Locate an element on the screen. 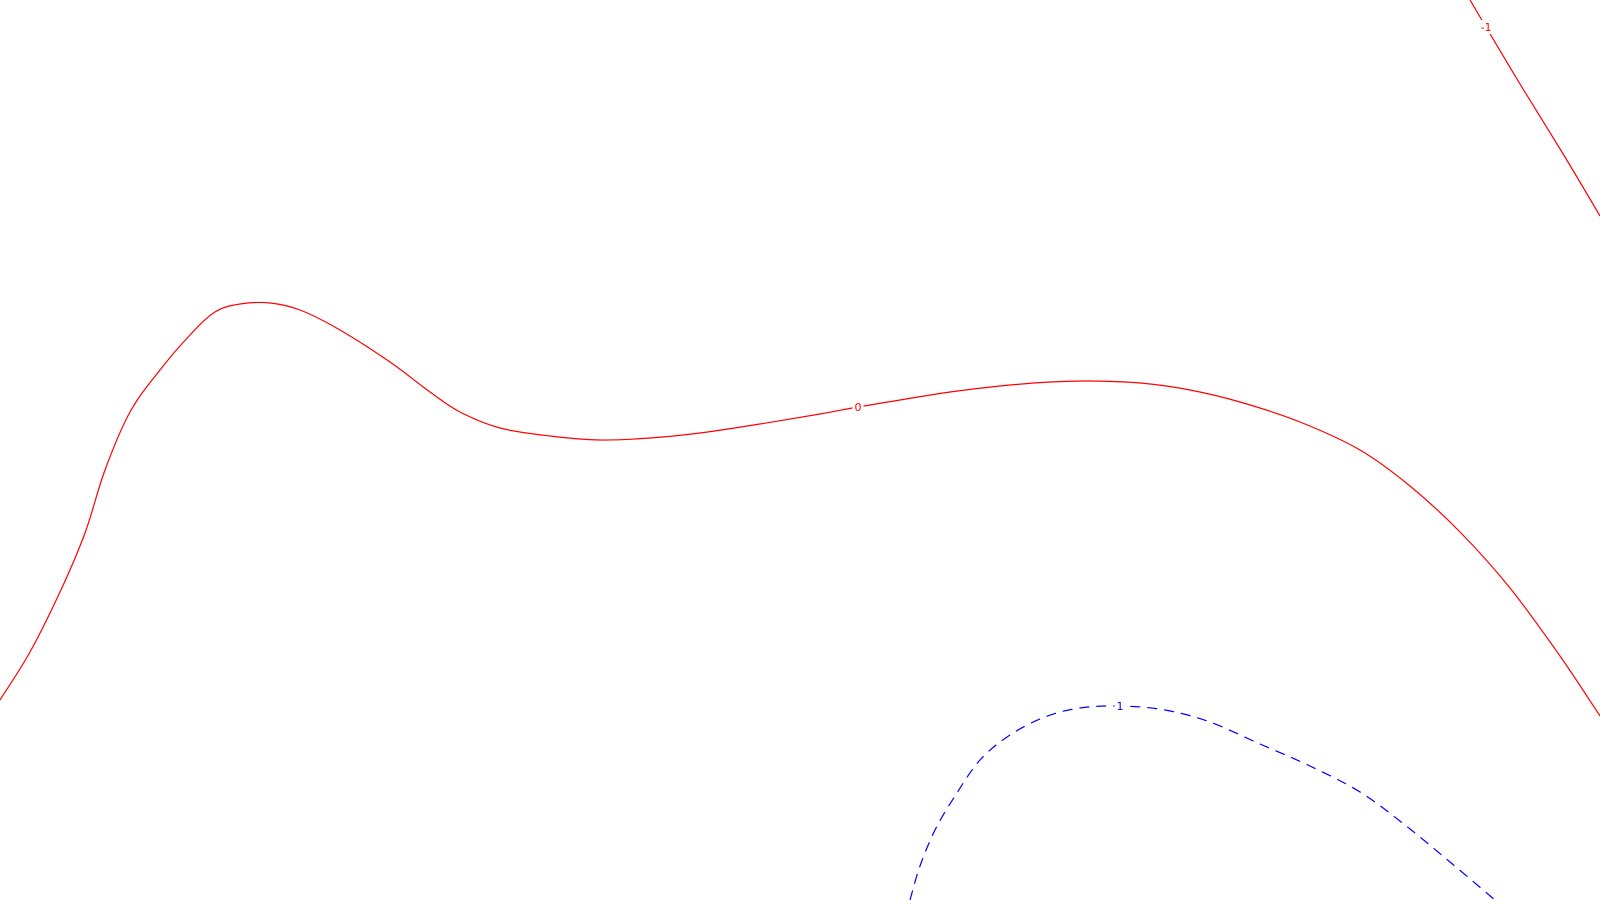 The image size is (1600, 900). contour-label-neg1: -1 is located at coordinates (1486, 27).